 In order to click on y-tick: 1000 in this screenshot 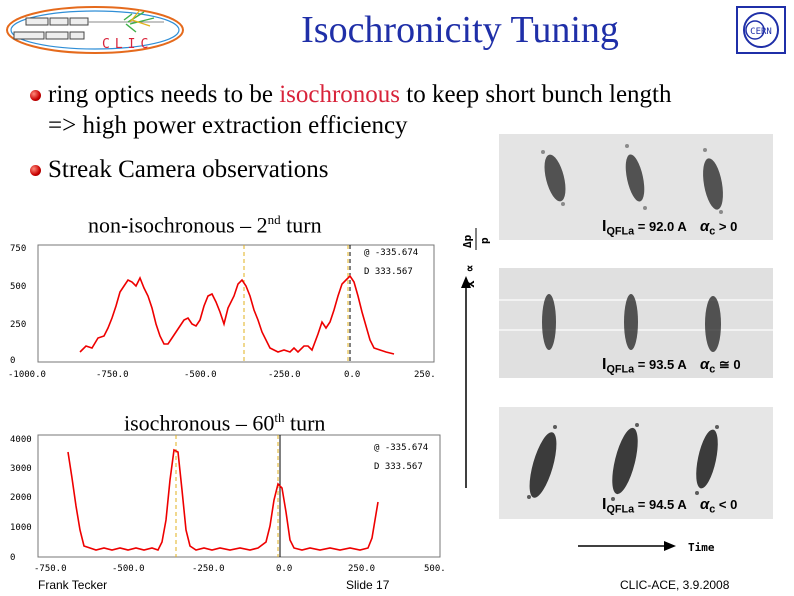, I will do `click(21, 528)`.